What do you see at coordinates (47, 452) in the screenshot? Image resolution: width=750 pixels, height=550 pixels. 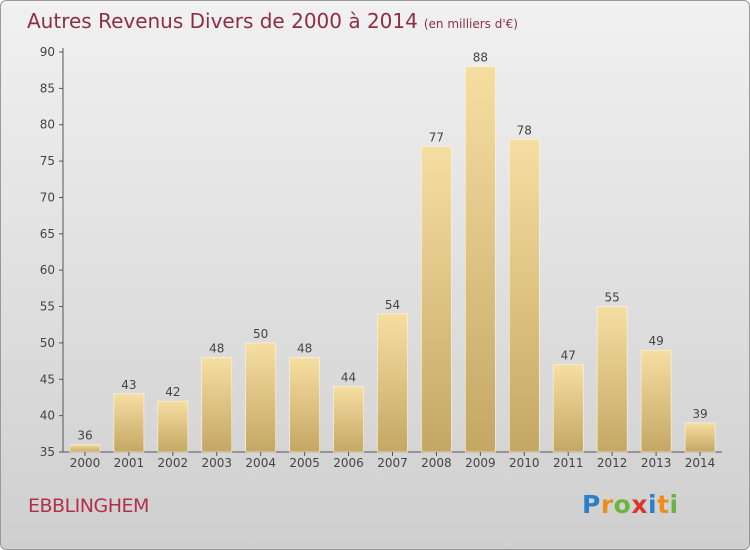 I see `y-tick-label: 35` at bounding box center [47, 452].